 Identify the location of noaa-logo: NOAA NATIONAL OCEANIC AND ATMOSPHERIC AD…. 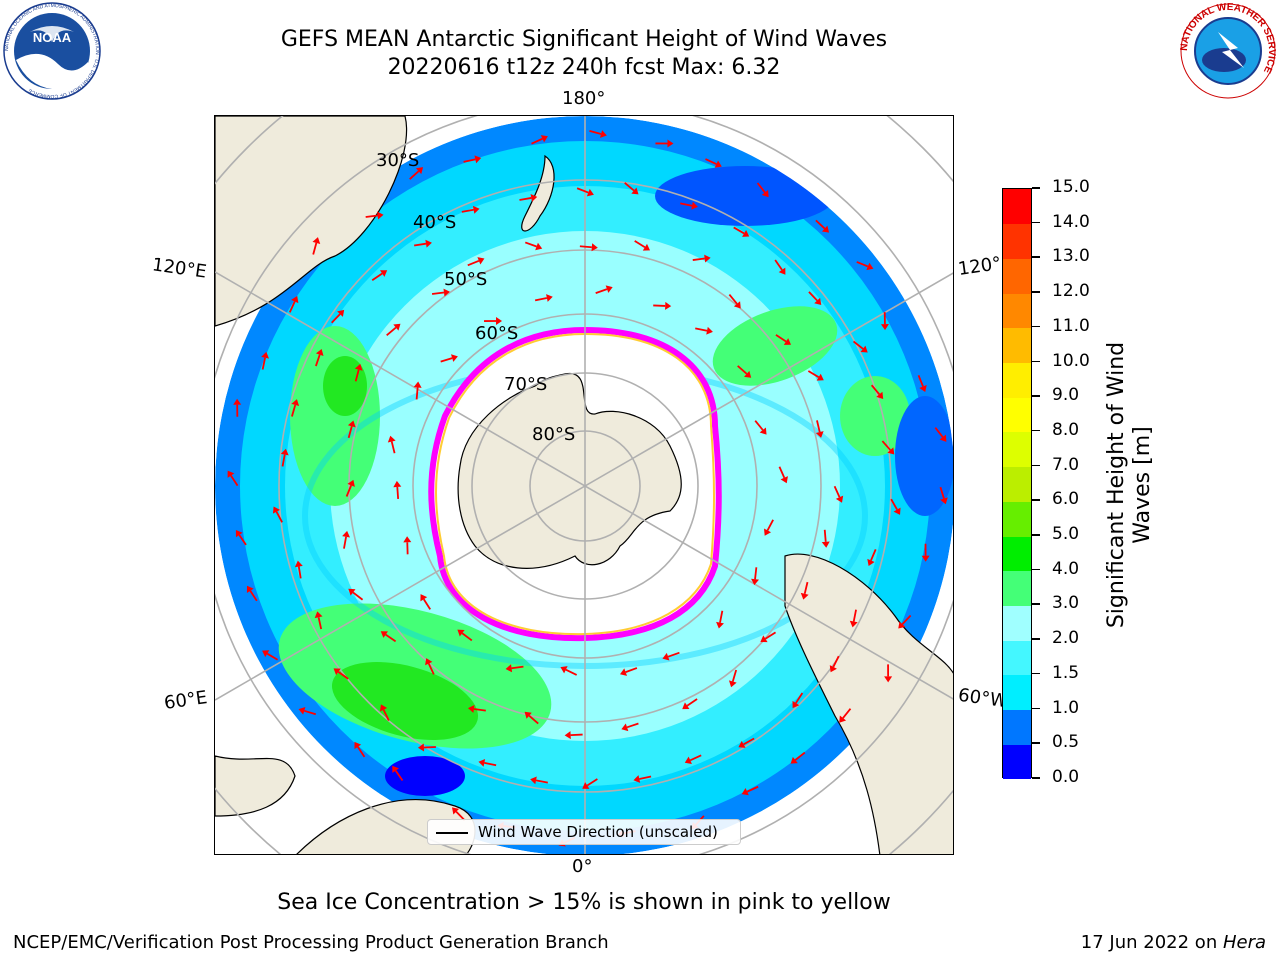
(52, 51).